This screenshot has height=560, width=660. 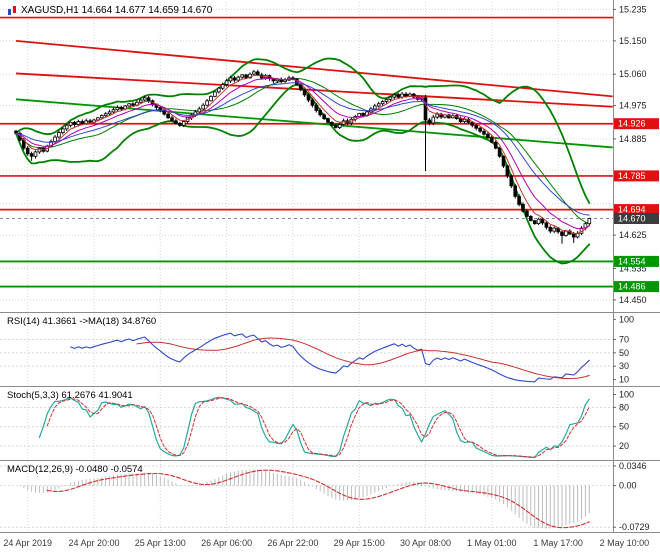 I want to click on svg-text: 14.625, so click(x=633, y=235).